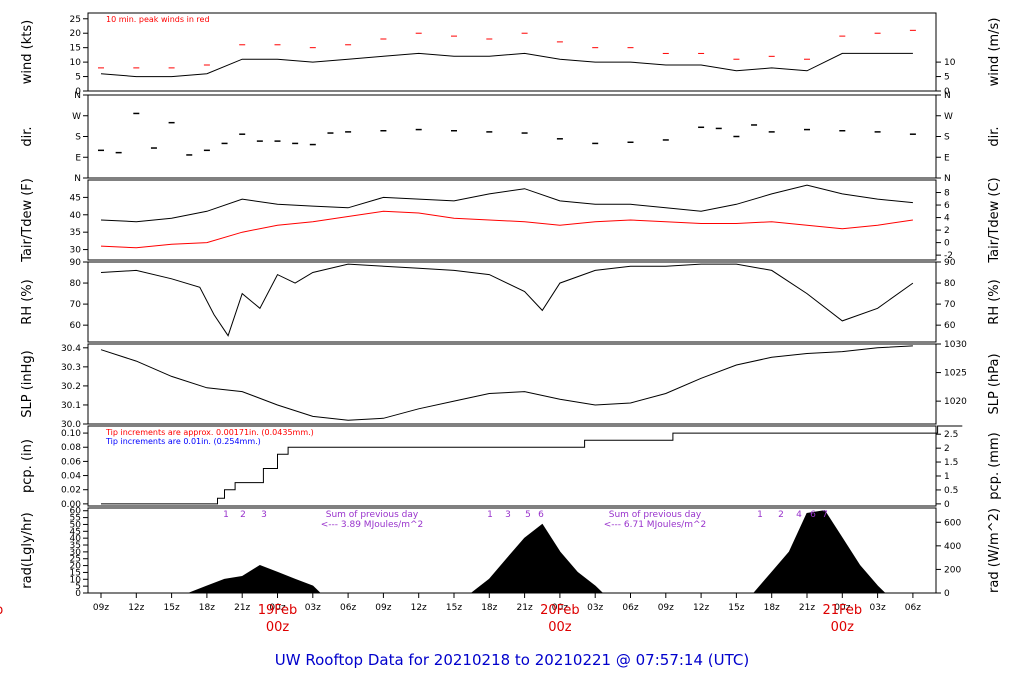 The image size is (1024, 700). I want to click on right-tick-label: 4, so click(947, 219).